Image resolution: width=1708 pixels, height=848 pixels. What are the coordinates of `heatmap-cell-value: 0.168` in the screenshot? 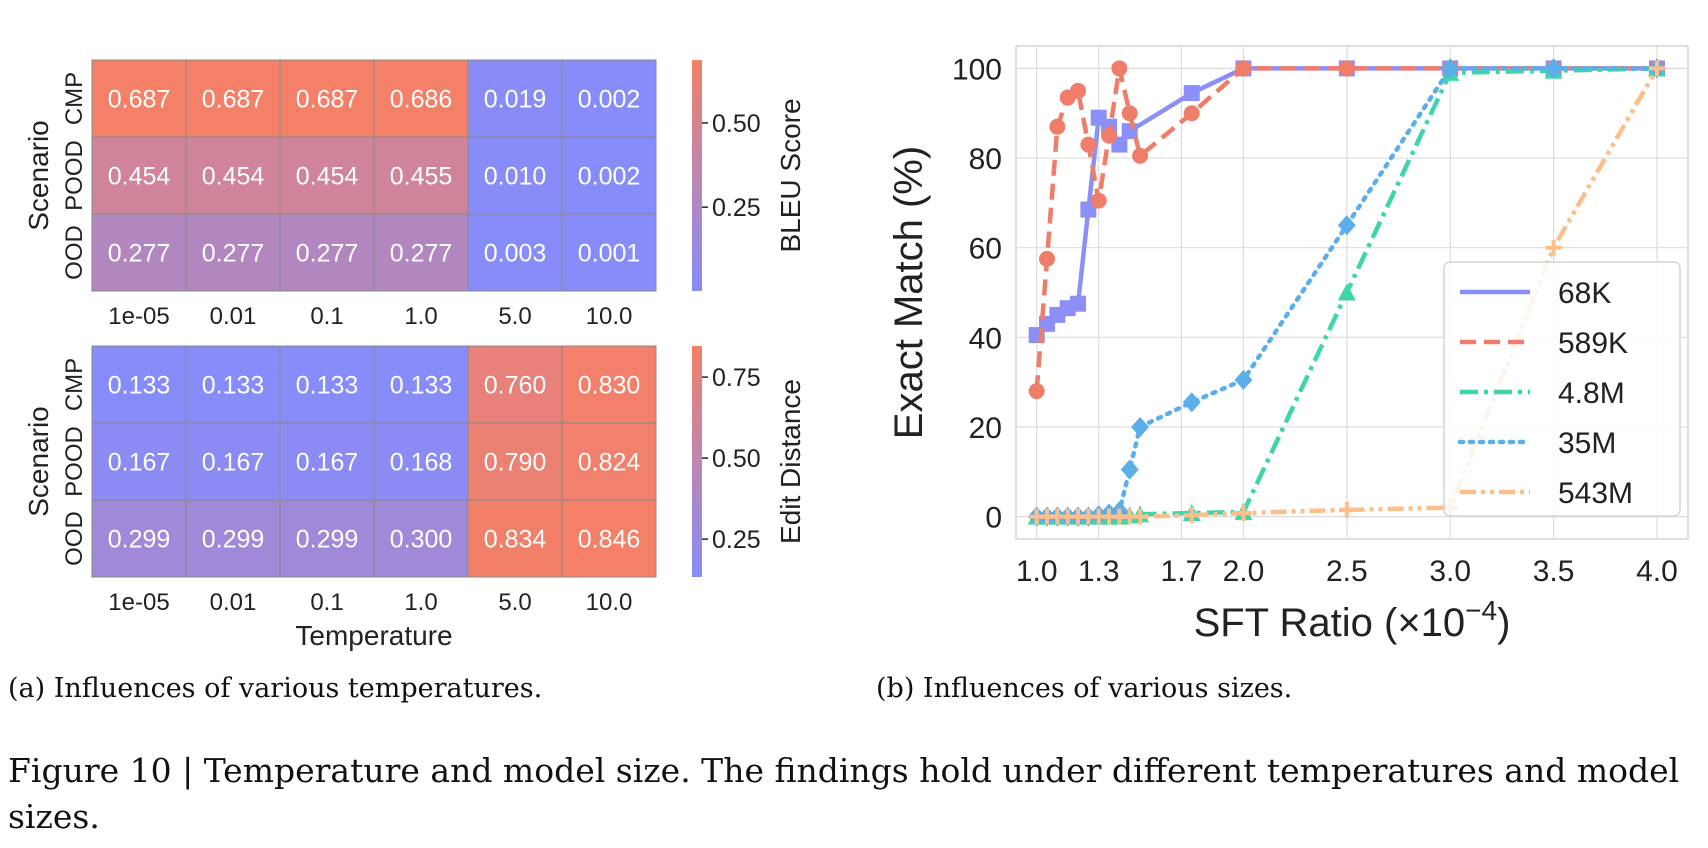 It's located at (421, 463).